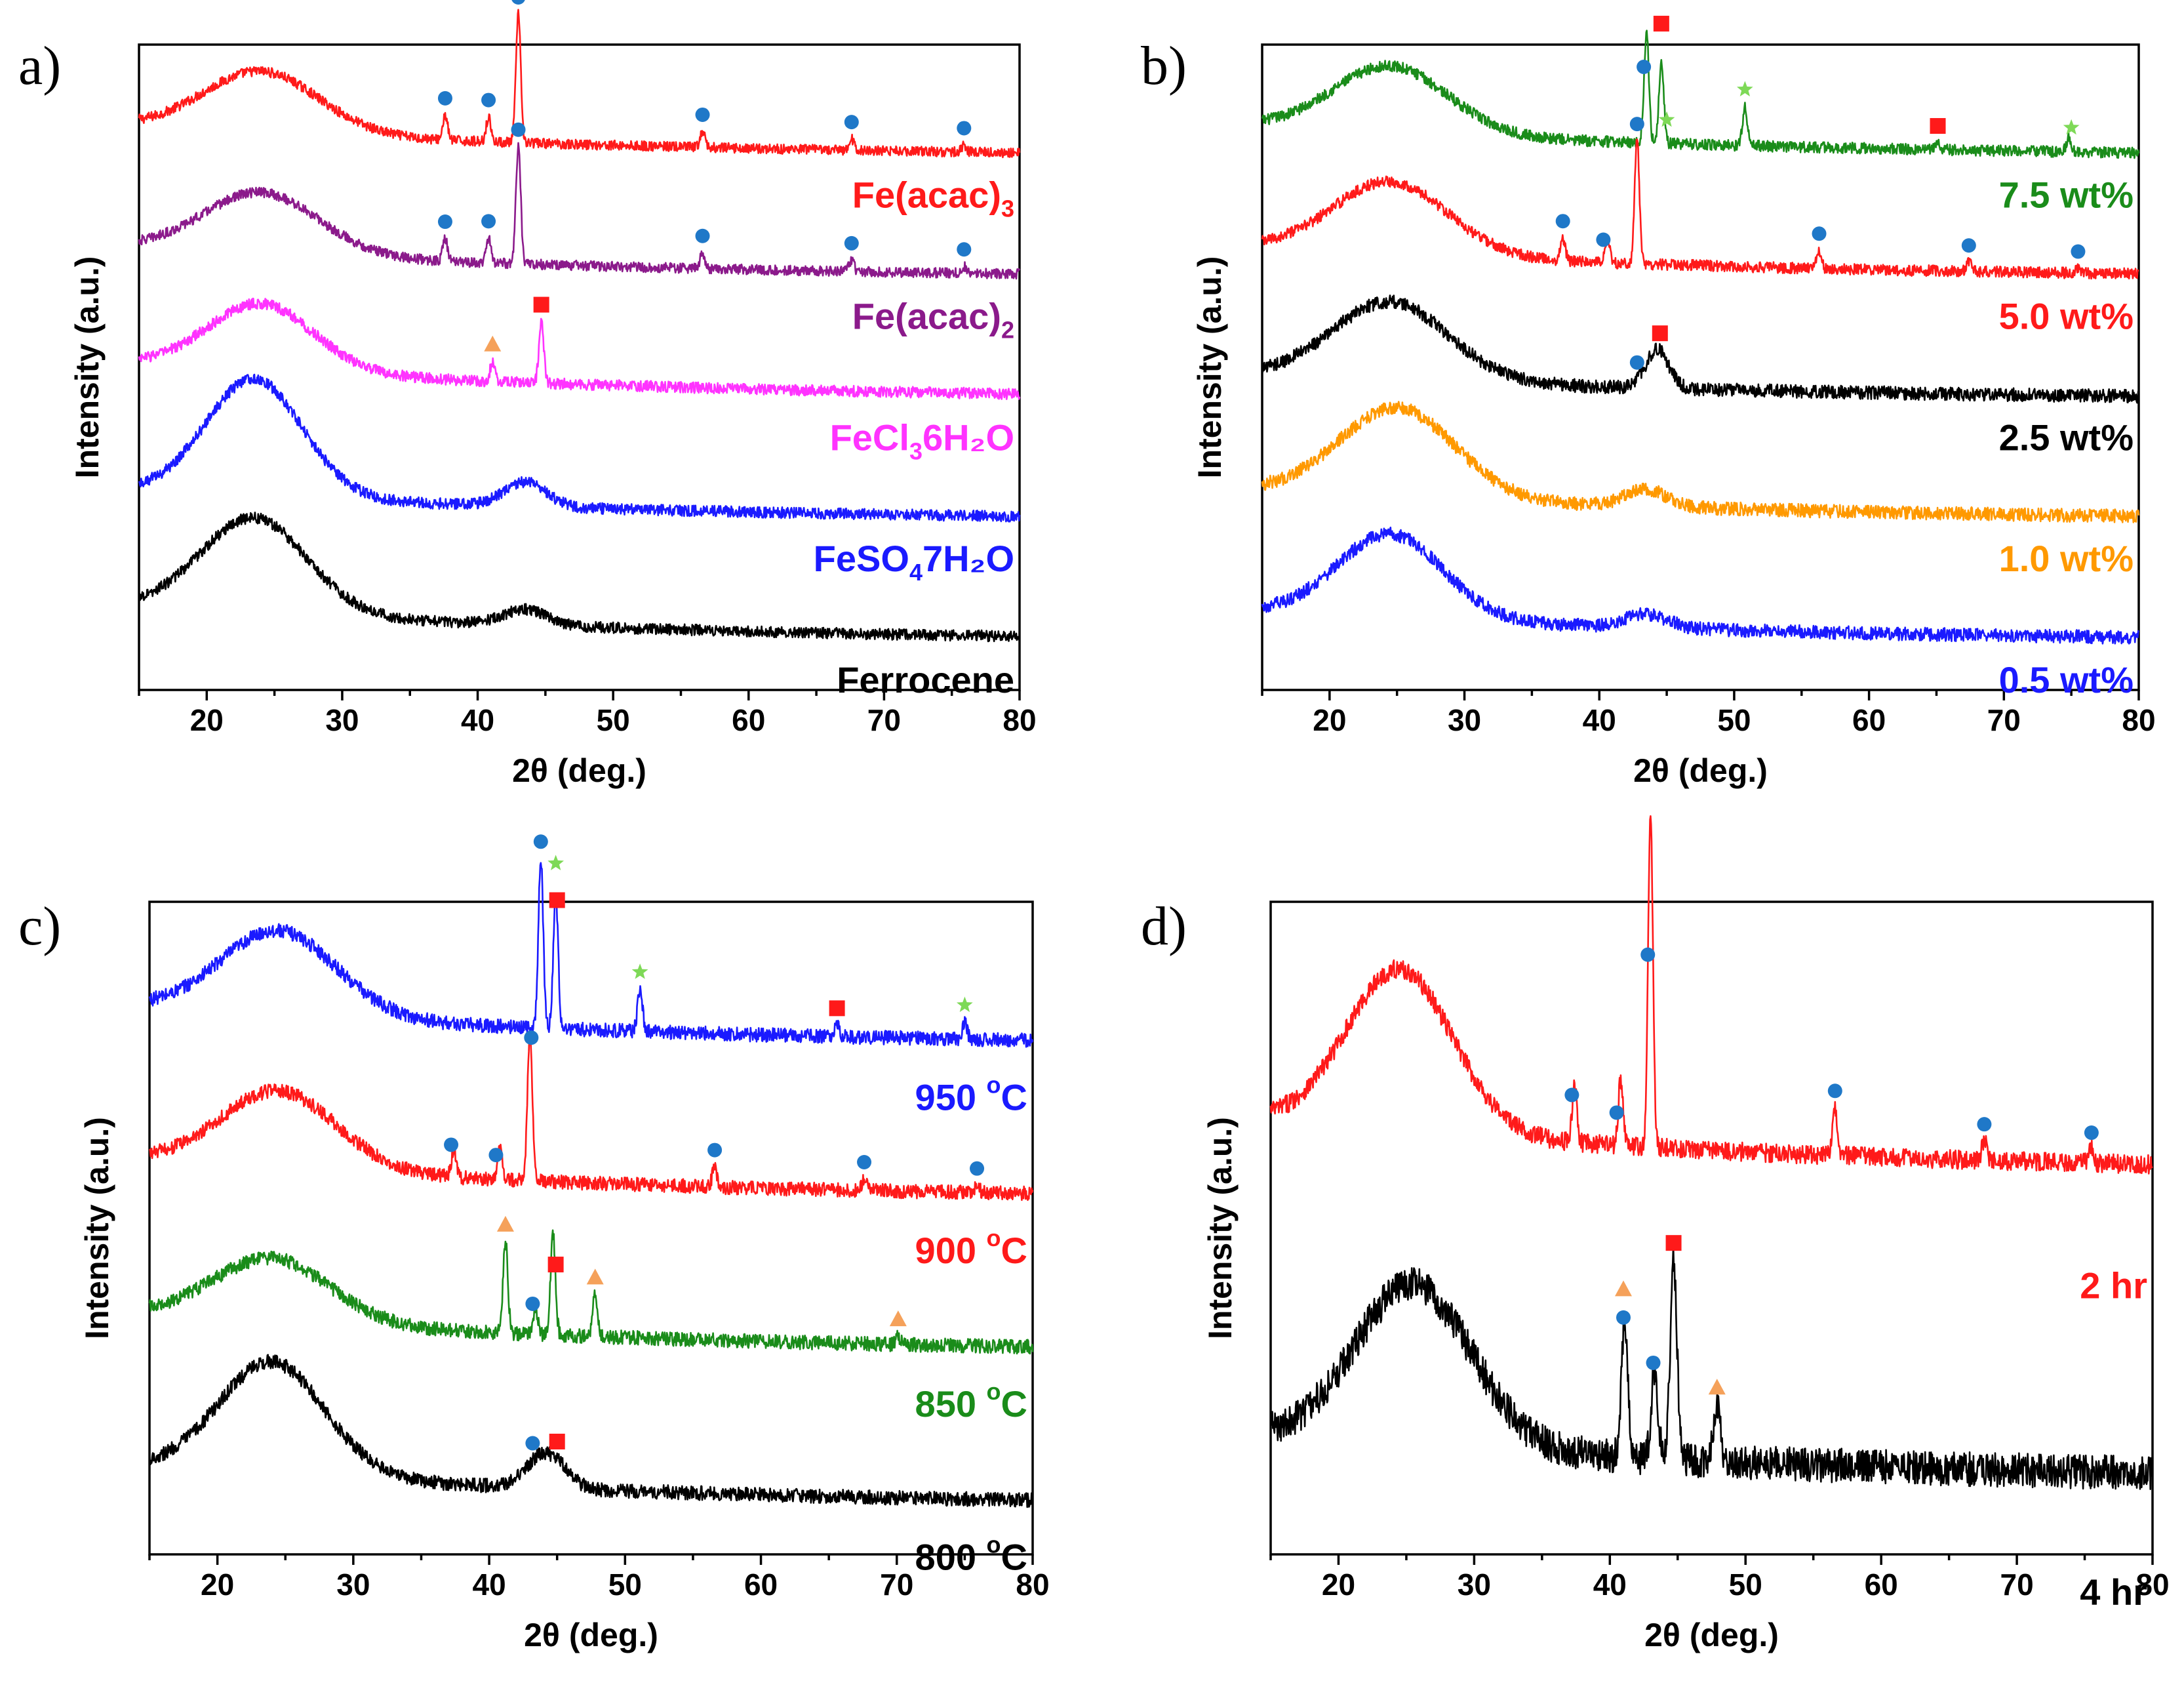 This screenshot has width=2184, height=1698. Describe the element at coordinates (1164, 926) in the screenshot. I see `panel-label: d)` at that location.